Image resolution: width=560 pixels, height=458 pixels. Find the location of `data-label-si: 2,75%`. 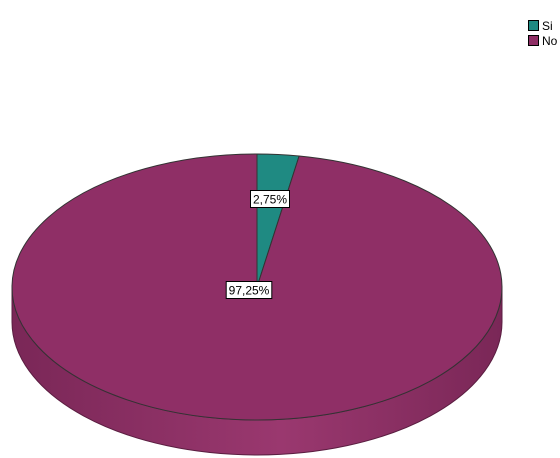

data-label-si: 2,75% is located at coordinates (270, 199).